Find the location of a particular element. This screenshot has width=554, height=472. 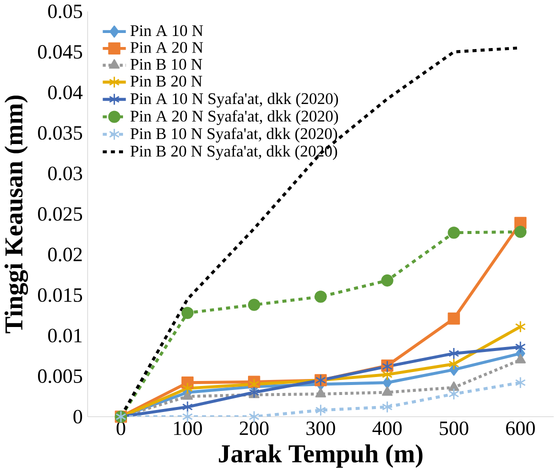

legend-label: Pin B 20 N is located at coordinates (166, 81).